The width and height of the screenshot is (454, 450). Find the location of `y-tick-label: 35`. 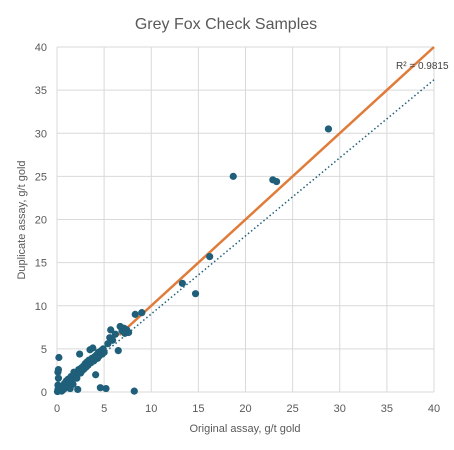

y-tick-label: 35 is located at coordinates (41, 91).